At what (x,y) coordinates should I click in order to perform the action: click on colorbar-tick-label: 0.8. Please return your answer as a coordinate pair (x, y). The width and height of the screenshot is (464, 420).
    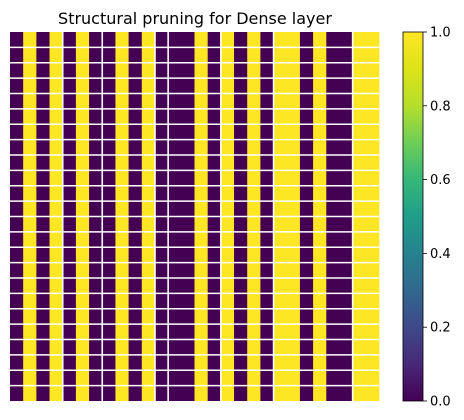
    Looking at the image, I should click on (440, 106).